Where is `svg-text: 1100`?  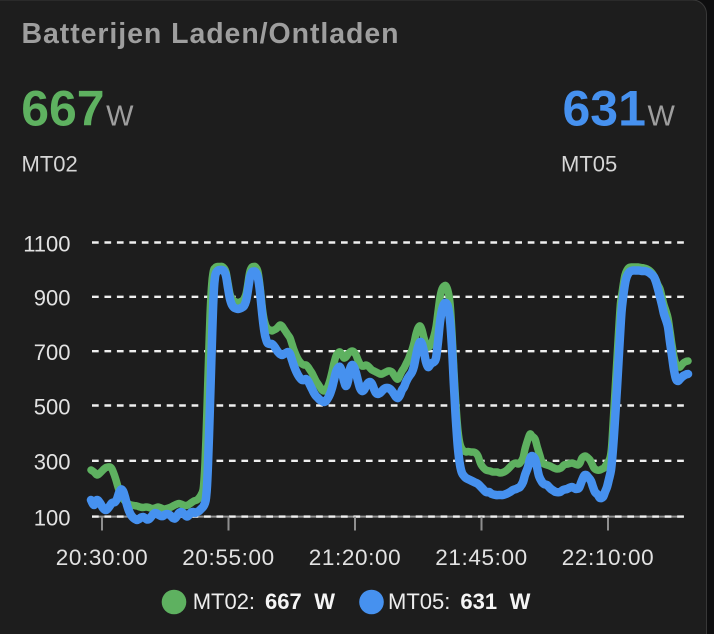 svg-text: 1100 is located at coordinates (46, 243).